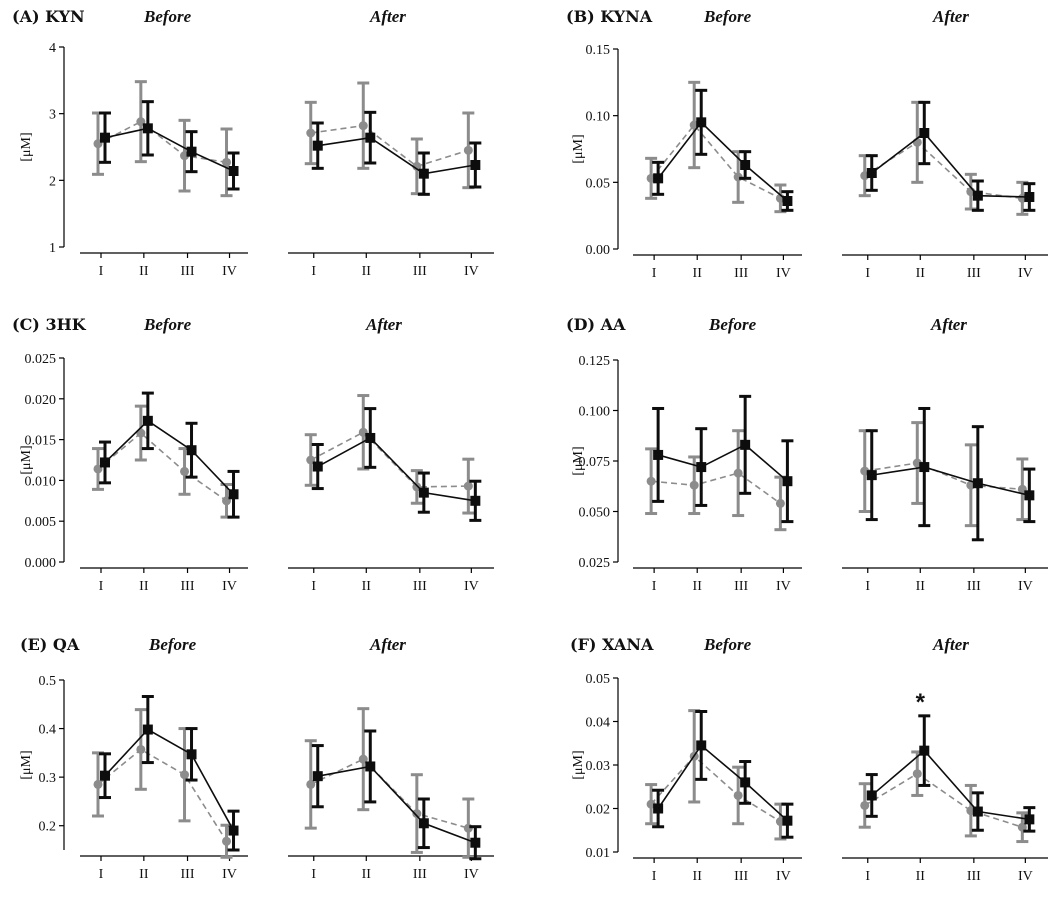 The height and width of the screenshot is (904, 1059). Describe the element at coordinates (41, 441) in the screenshot. I see `y-tick-label: 0.015` at that location.